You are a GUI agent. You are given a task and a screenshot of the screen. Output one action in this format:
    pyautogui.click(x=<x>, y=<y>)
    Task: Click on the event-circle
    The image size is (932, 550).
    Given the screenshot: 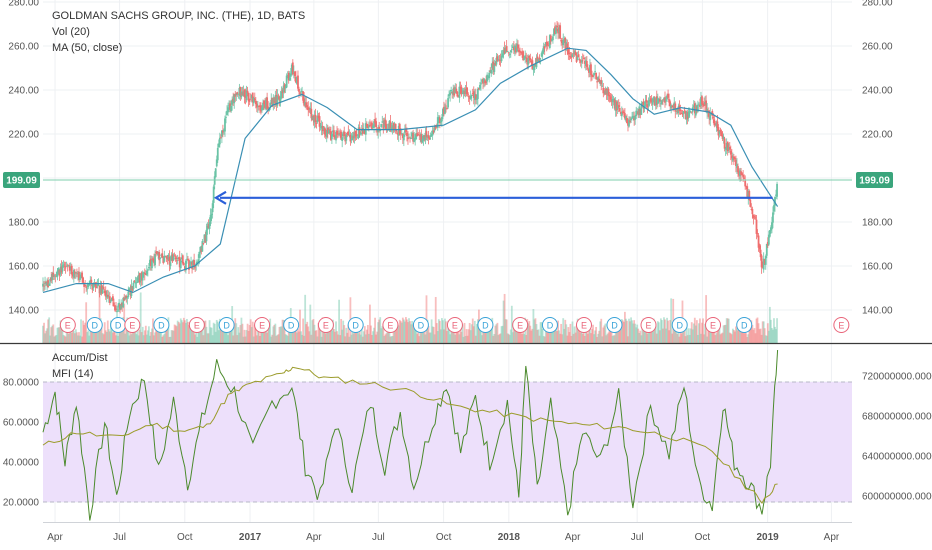 What is the action you would take?
    pyautogui.click(x=520, y=325)
    